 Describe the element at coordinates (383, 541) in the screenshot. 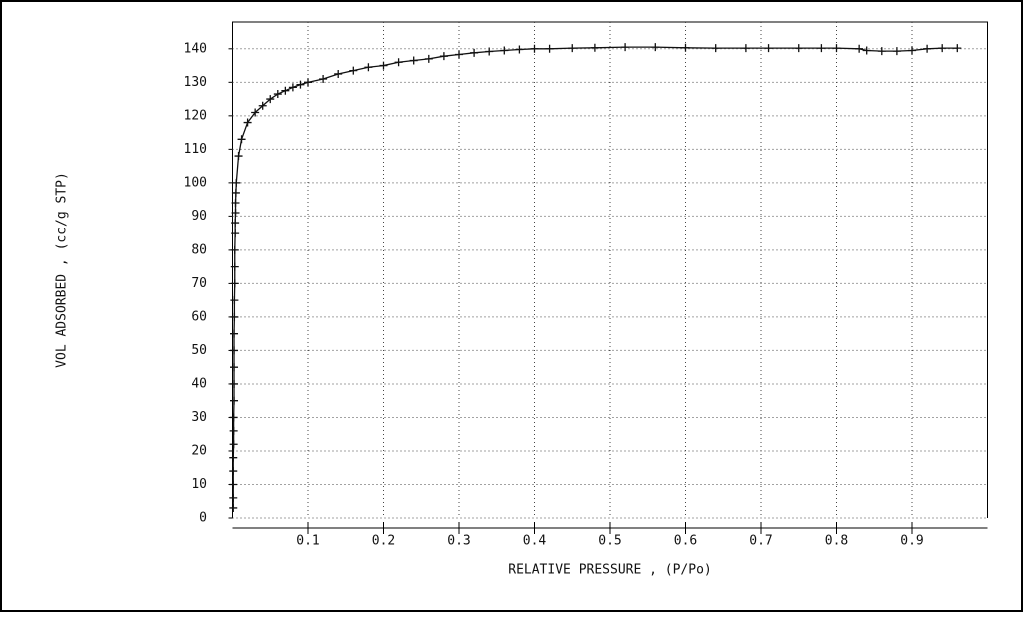

I see `x-tick-label: 0.2` at that location.